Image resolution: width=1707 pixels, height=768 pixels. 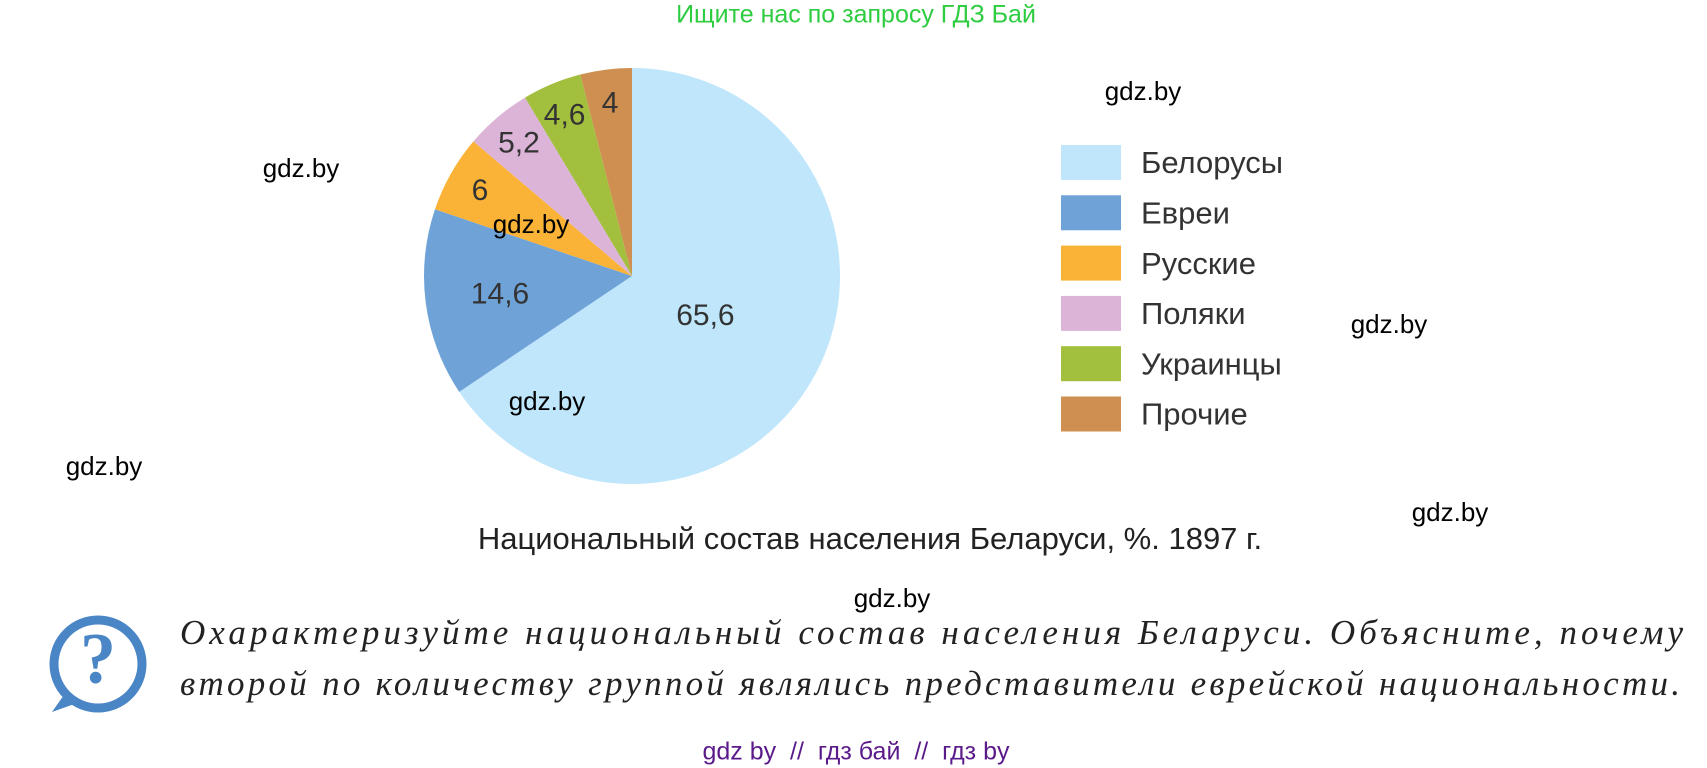 What do you see at coordinates (1194, 414) in the screenshot?
I see `legend-label: Прочие` at bounding box center [1194, 414].